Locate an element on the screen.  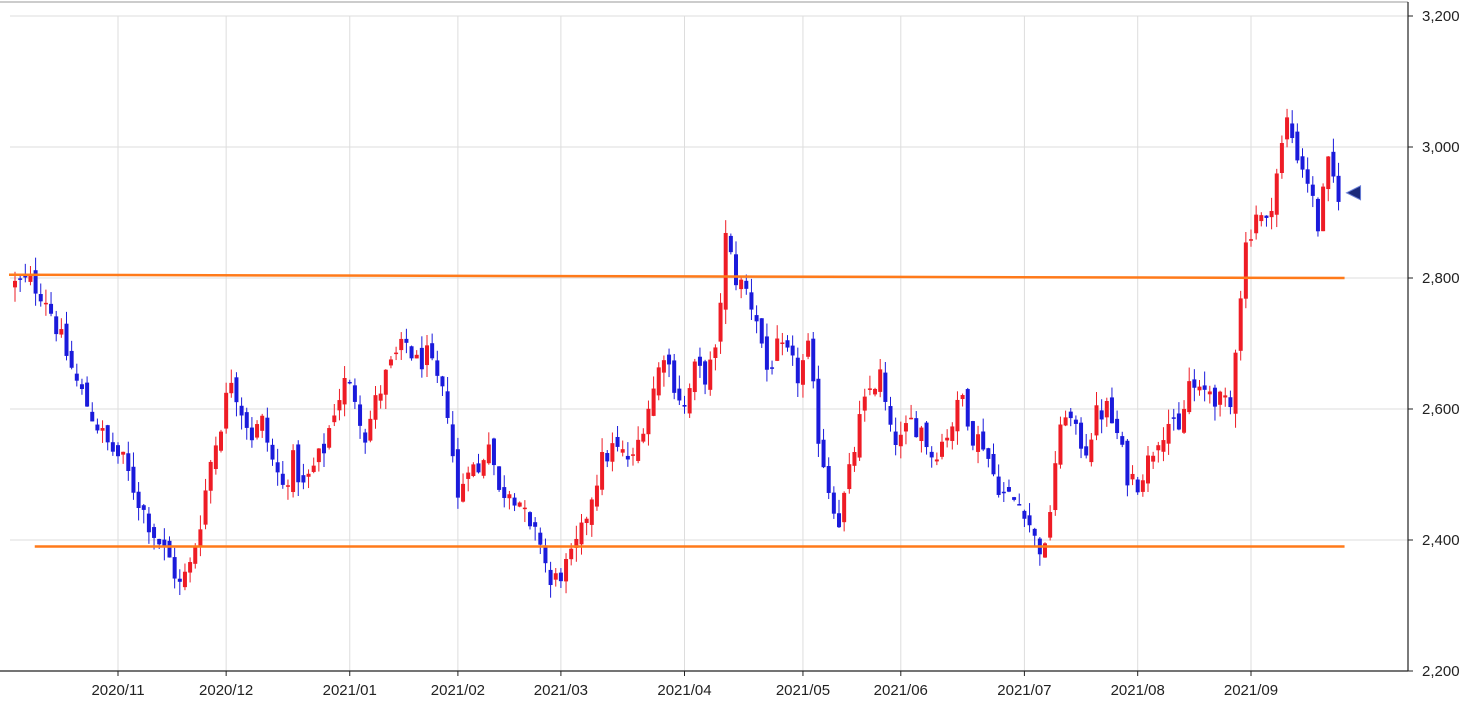
x-tick-label: 2021/08 is located at coordinates (1138, 690).